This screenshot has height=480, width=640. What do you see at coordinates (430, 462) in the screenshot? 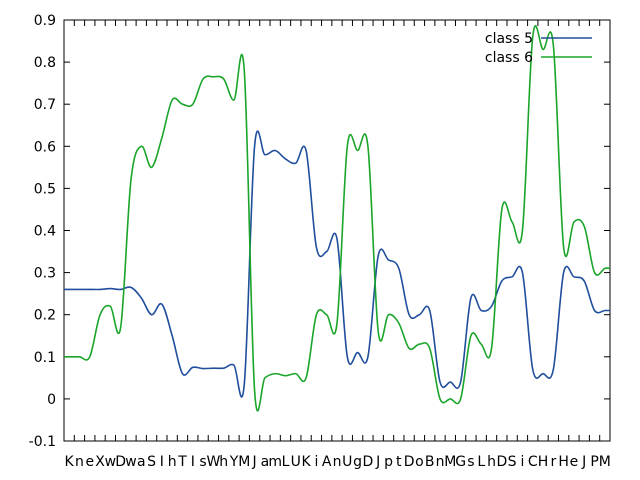
I see `x-tick-label: B` at bounding box center [430, 462].